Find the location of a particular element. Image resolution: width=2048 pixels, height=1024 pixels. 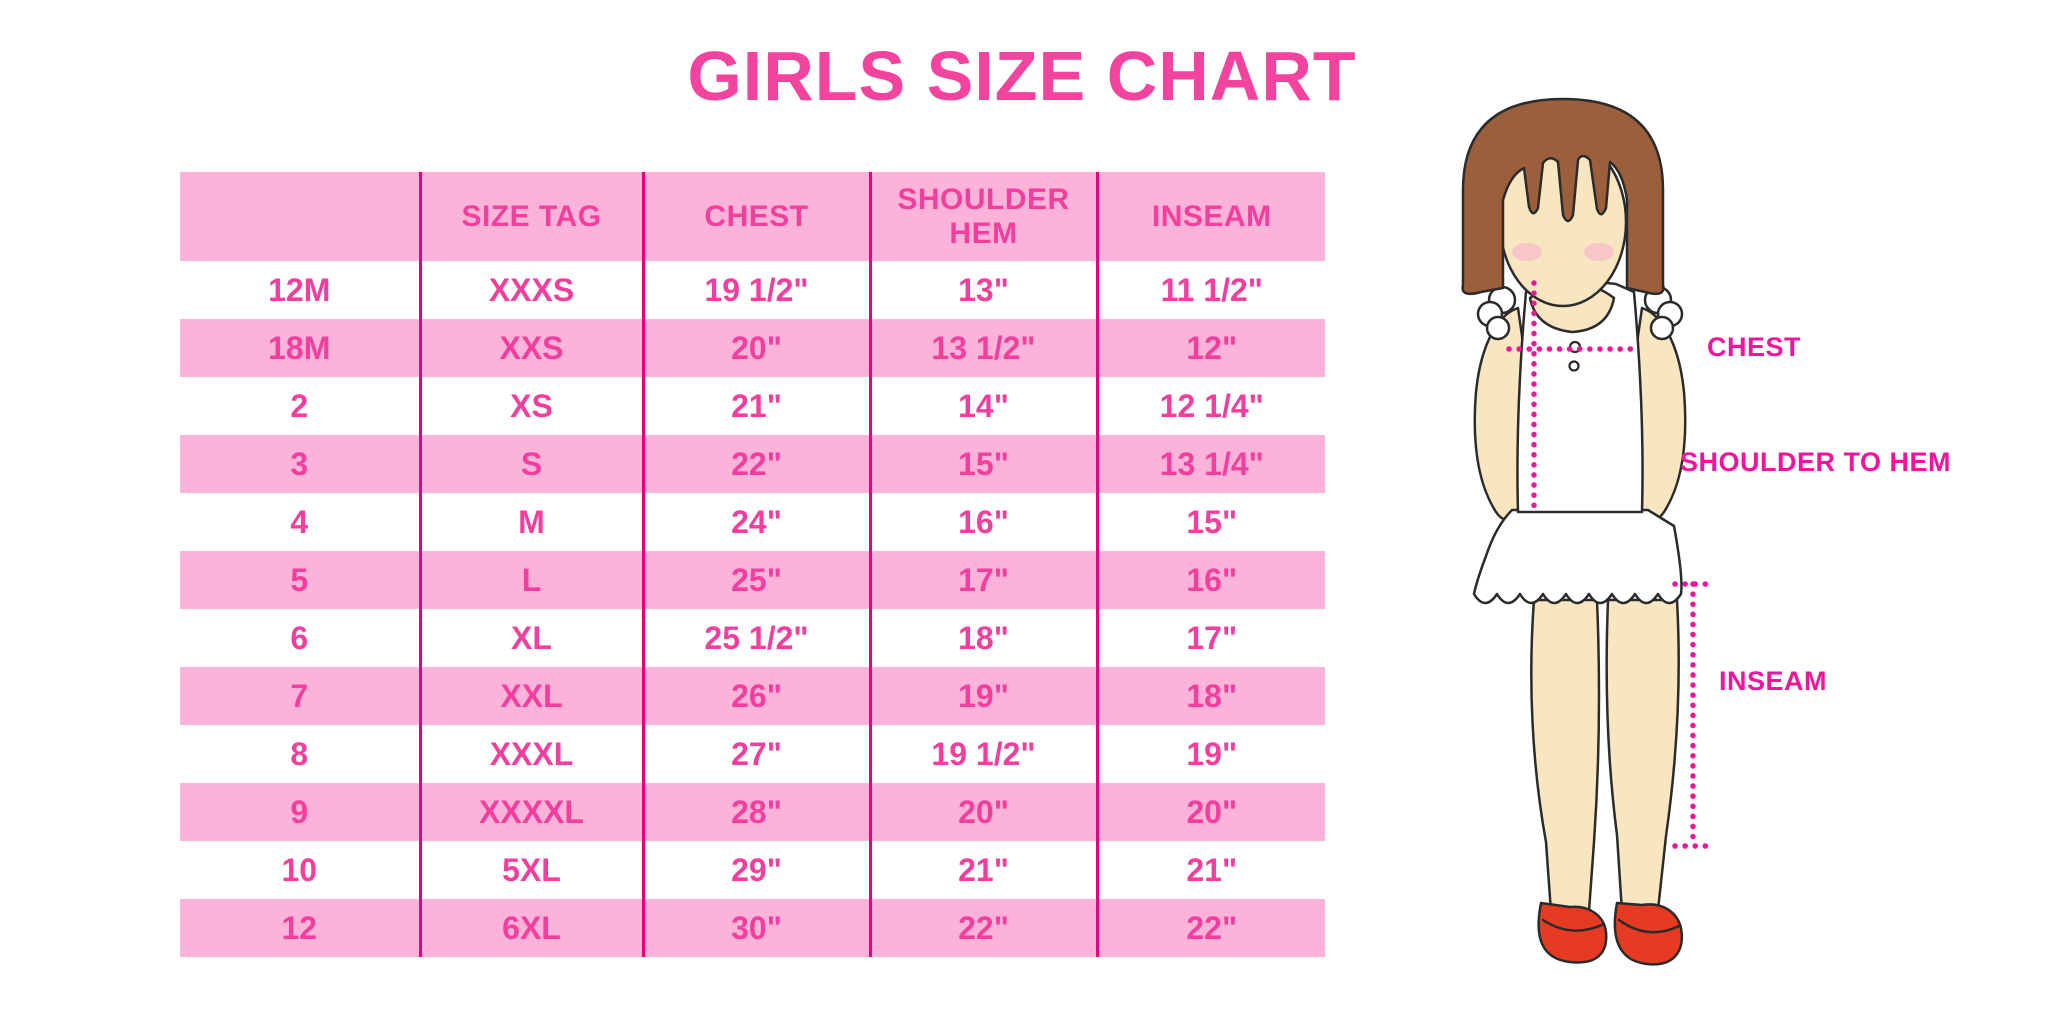

column-header-shoulder-hem: SHOULDER HEM is located at coordinates (982, 216).